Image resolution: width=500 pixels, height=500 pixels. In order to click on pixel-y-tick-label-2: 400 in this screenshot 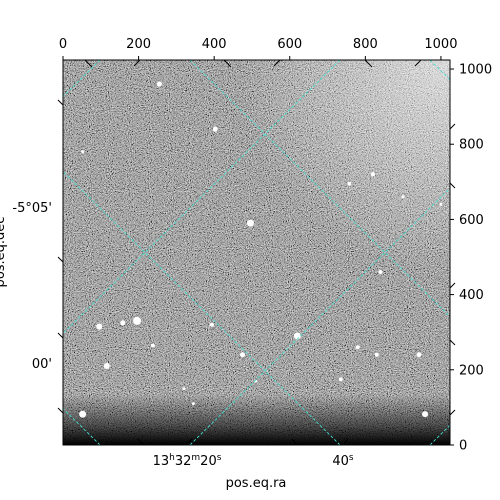, I will do `click(471, 295)`.